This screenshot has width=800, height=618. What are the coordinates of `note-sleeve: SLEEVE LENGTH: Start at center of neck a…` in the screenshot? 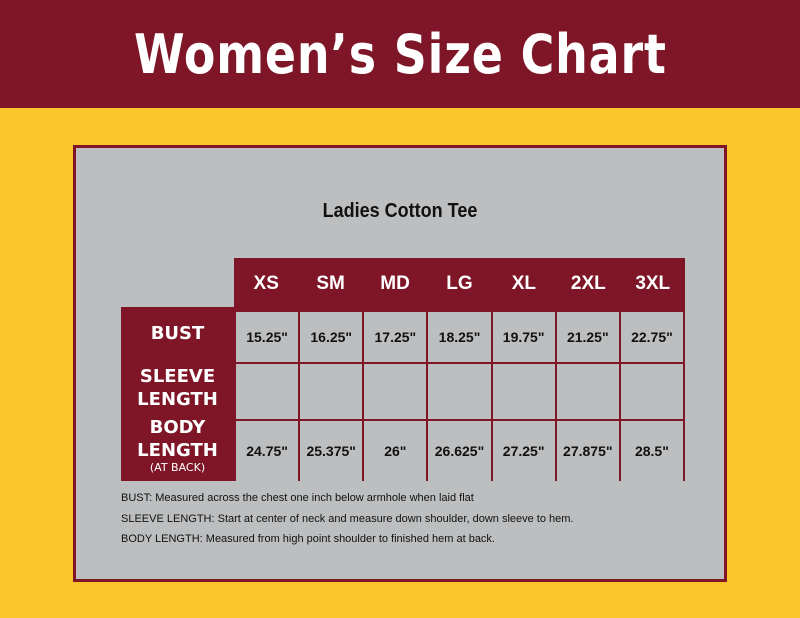 It's located at (347, 519).